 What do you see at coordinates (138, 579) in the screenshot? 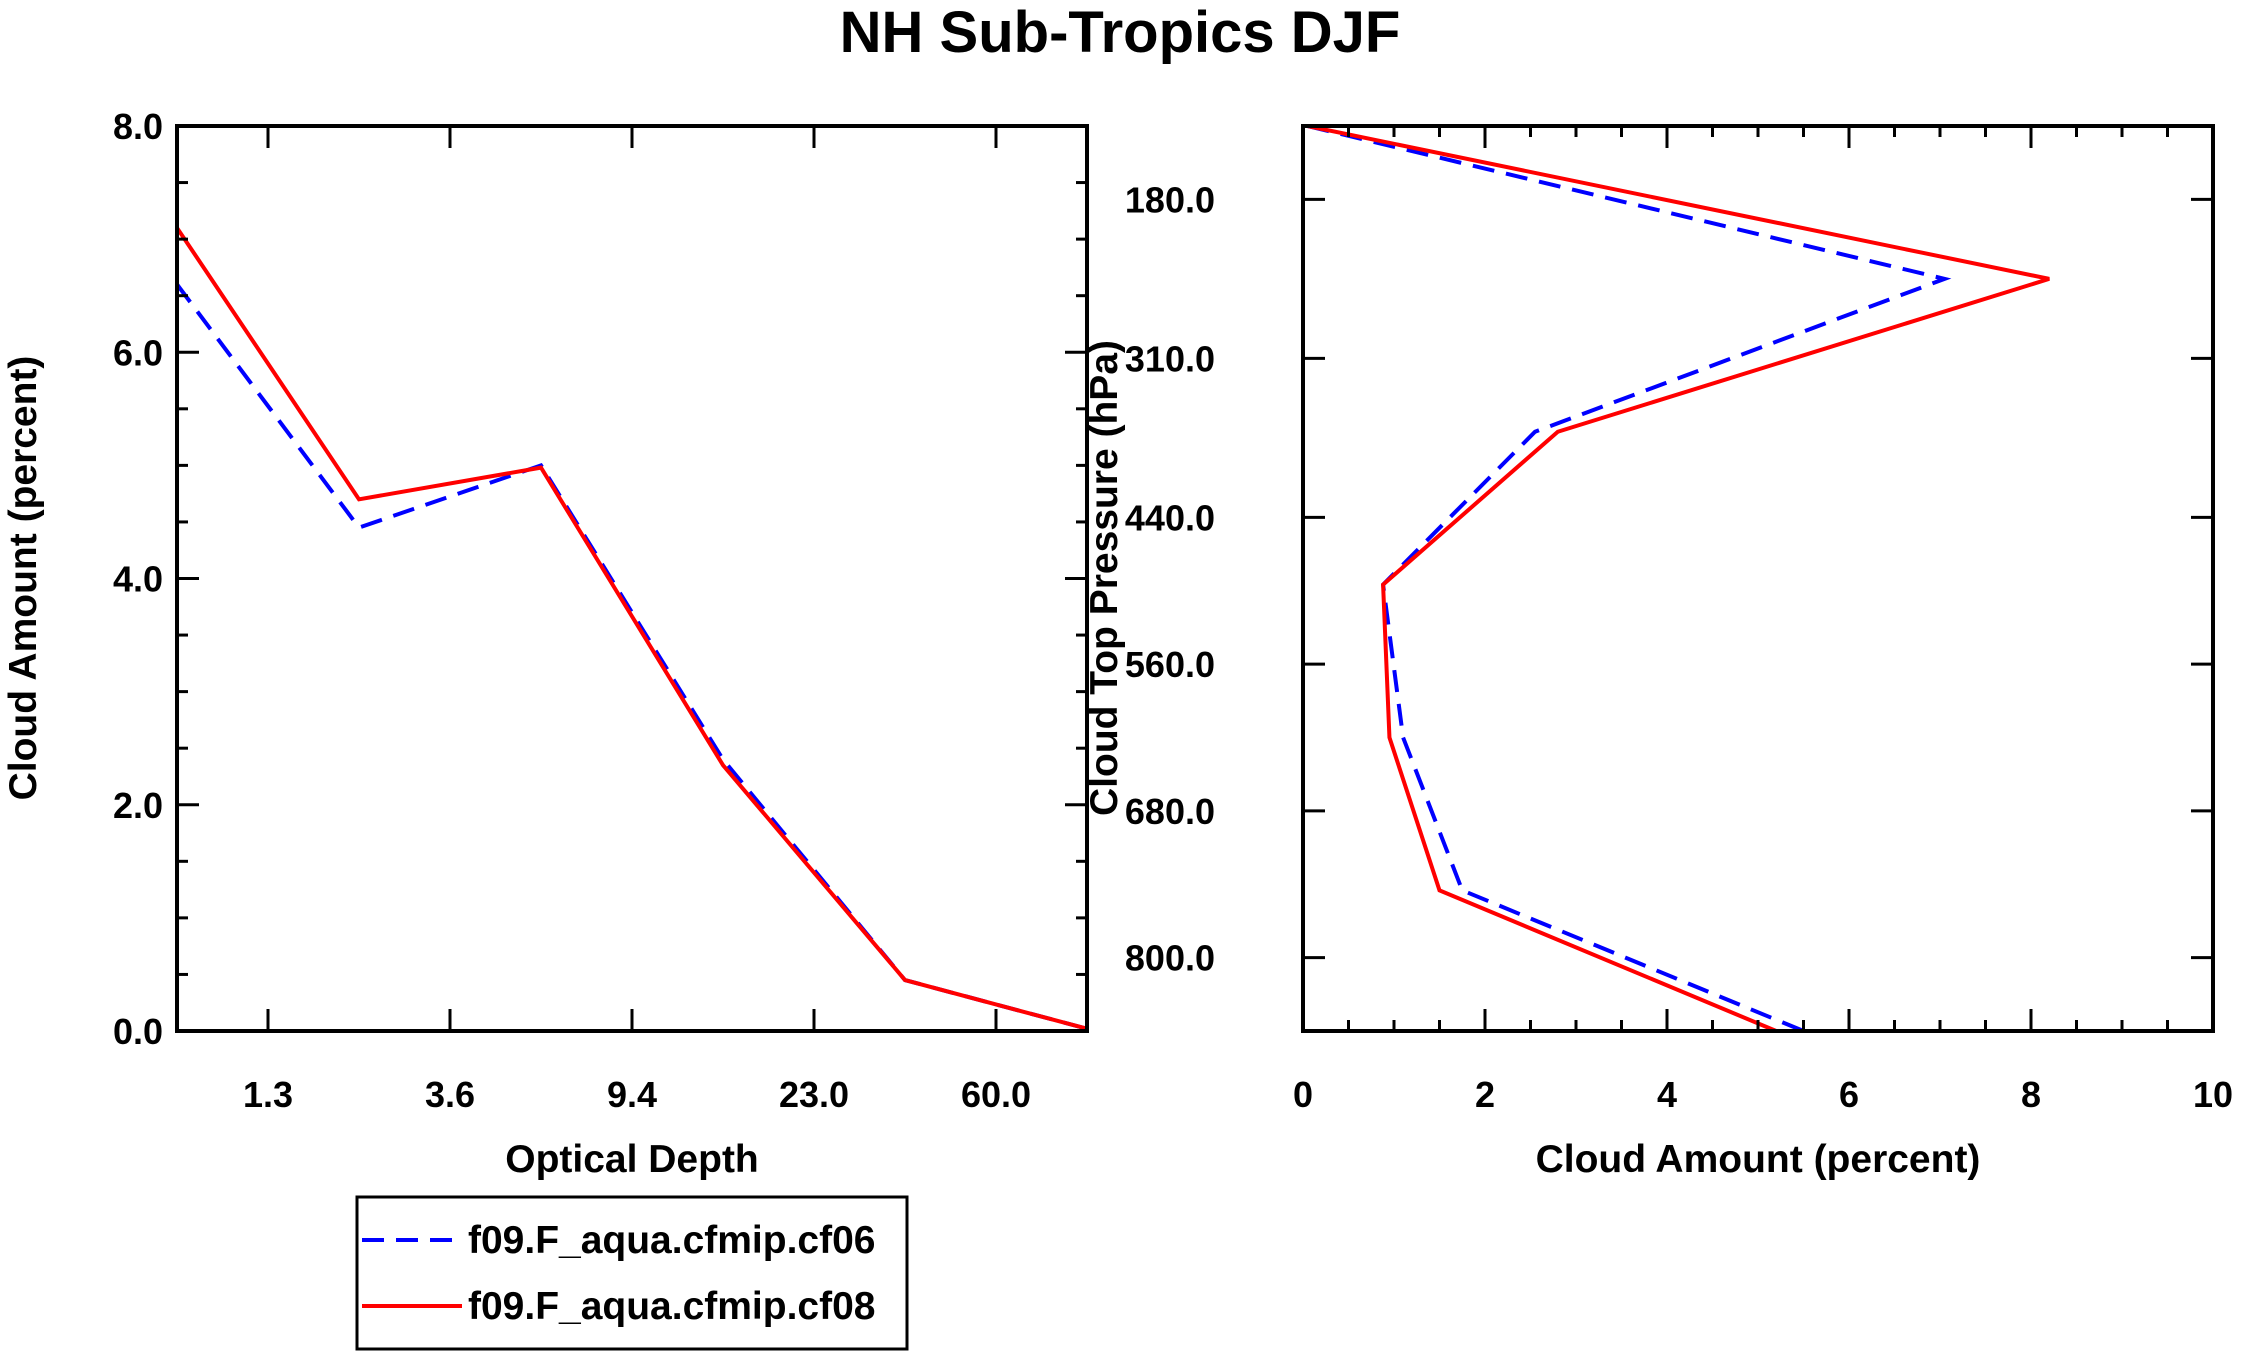
I see `left-y-tick-label: 4.0` at bounding box center [138, 579].